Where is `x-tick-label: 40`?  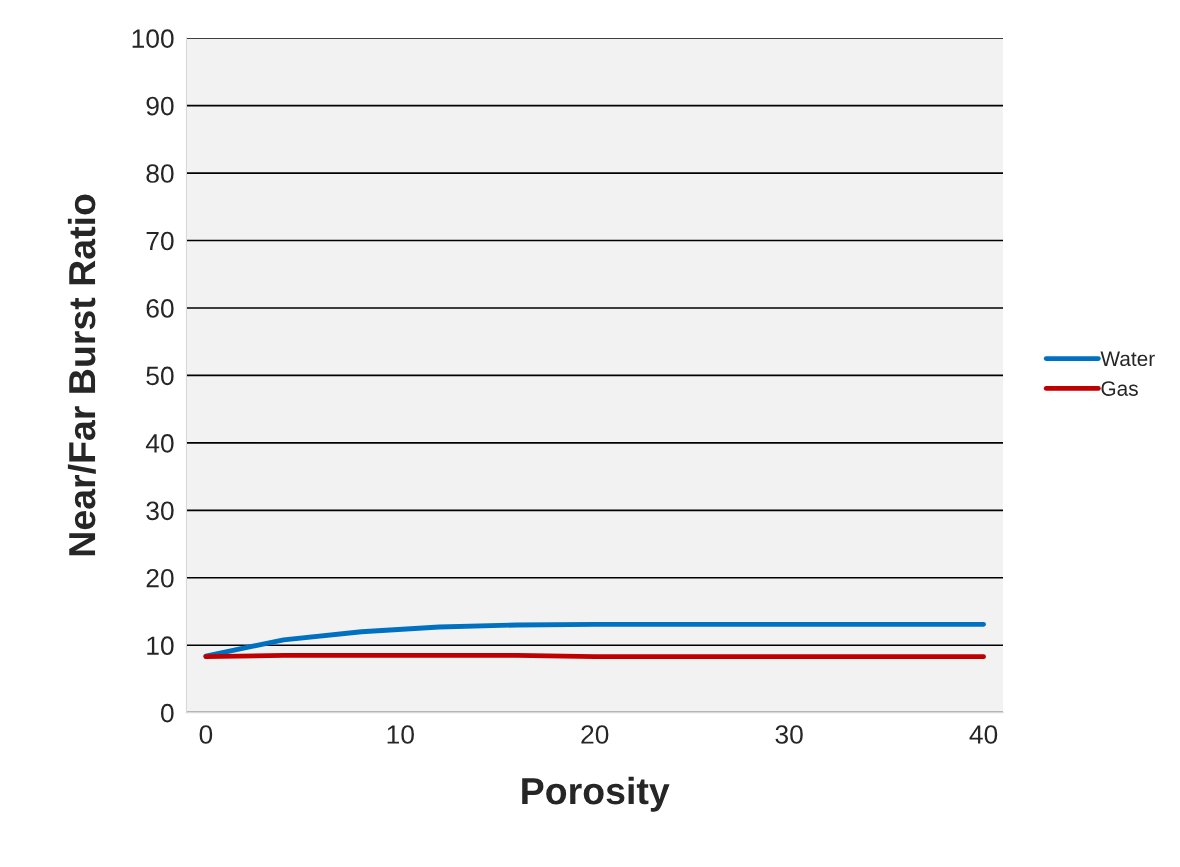 x-tick-label: 40 is located at coordinates (983, 734).